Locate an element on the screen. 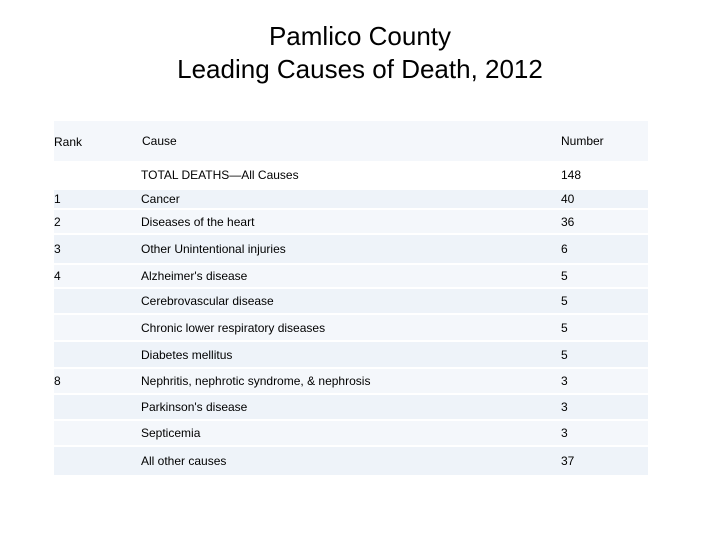 Image resolution: width=720 pixels, height=540 pixels. table-row: Cerebrovascular disease 5 is located at coordinates (351, 300).